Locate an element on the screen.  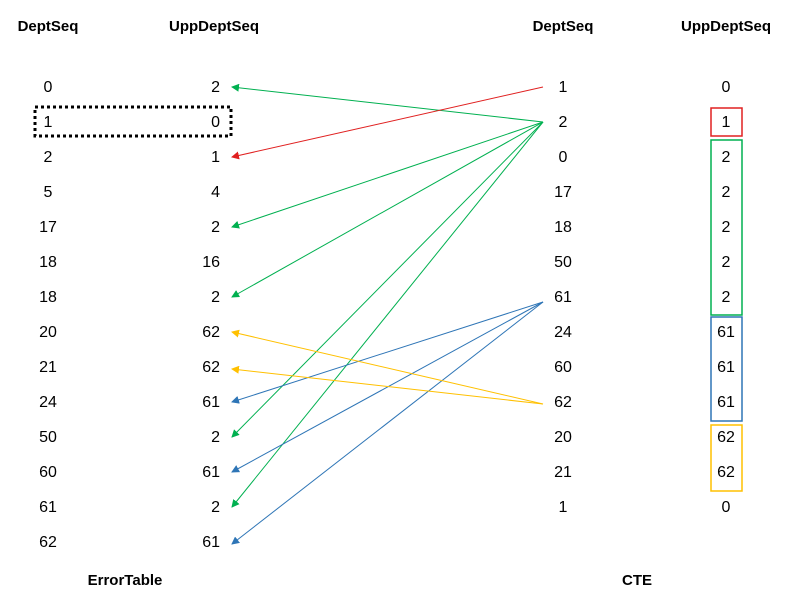
table-caption: ErrorTable is located at coordinates (125, 580).